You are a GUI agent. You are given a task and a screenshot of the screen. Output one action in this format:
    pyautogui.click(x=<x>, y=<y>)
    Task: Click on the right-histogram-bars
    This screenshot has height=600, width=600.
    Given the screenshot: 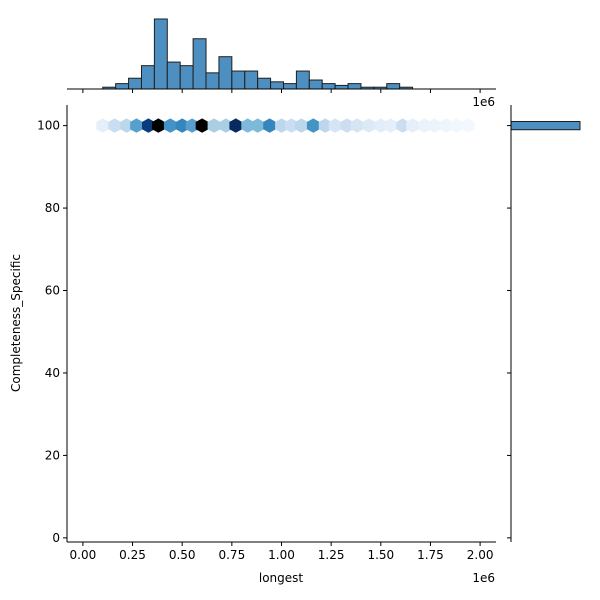 What is the action you would take?
    pyautogui.click(x=545, y=125)
    